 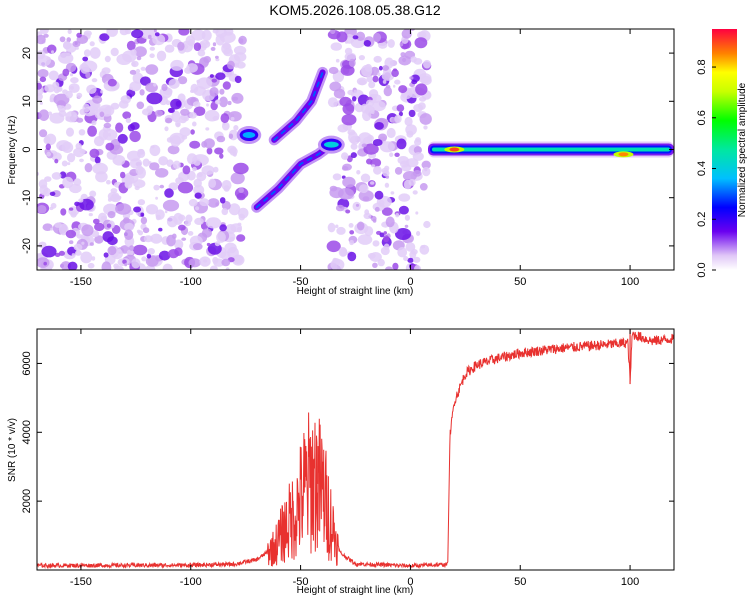 What do you see at coordinates (455, 139) in the screenshot?
I see `heatmap-feature-layer` at bounding box center [455, 139].